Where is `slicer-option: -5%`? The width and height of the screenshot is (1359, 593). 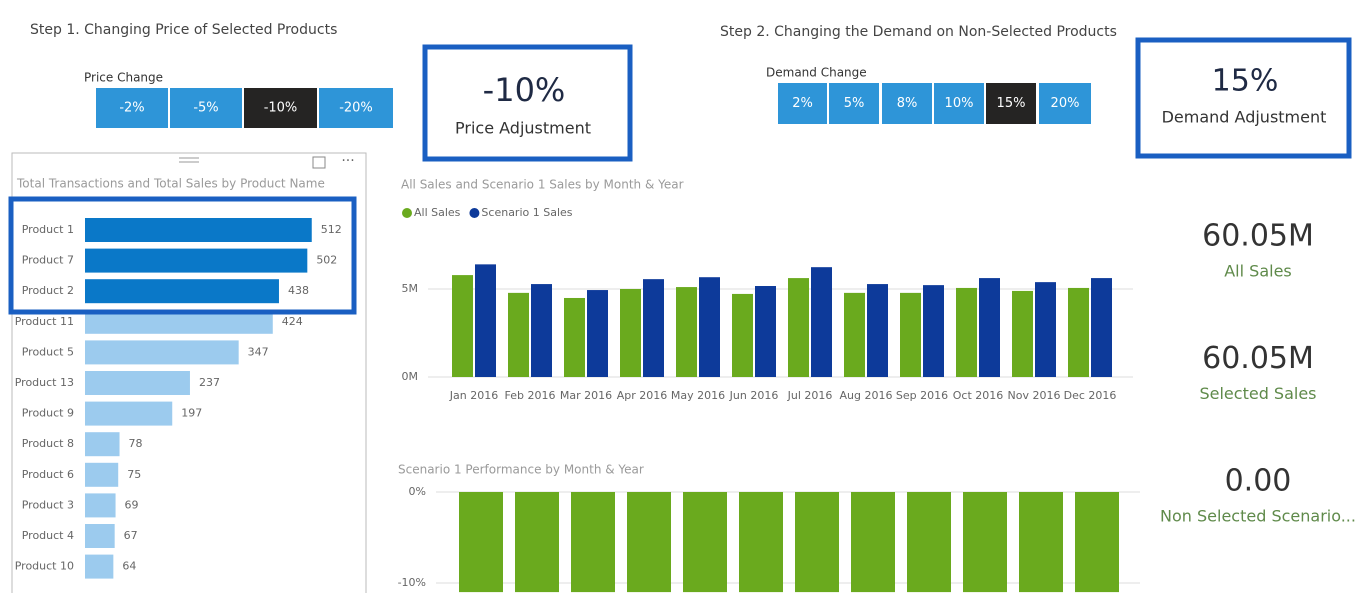 slicer-option: -5% is located at coordinates (205, 108).